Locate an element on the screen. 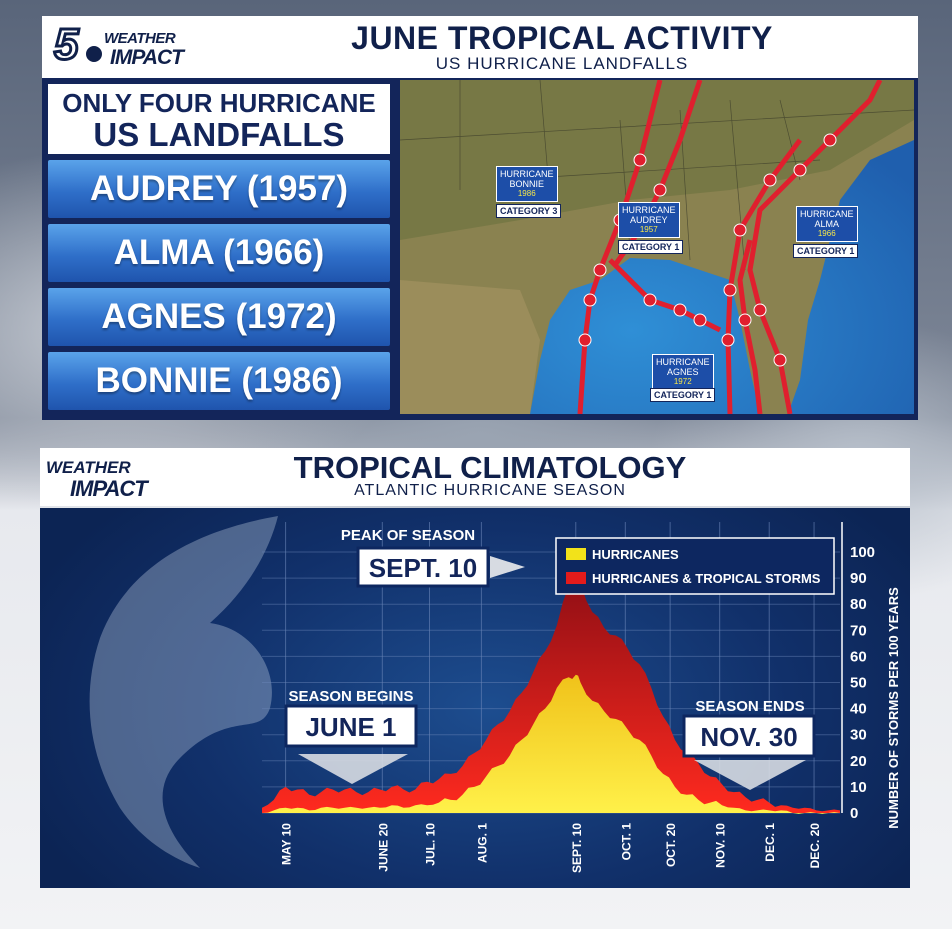  map-label-audrey: HURRICANE AUDREY 1957 is located at coordinates (649, 220).